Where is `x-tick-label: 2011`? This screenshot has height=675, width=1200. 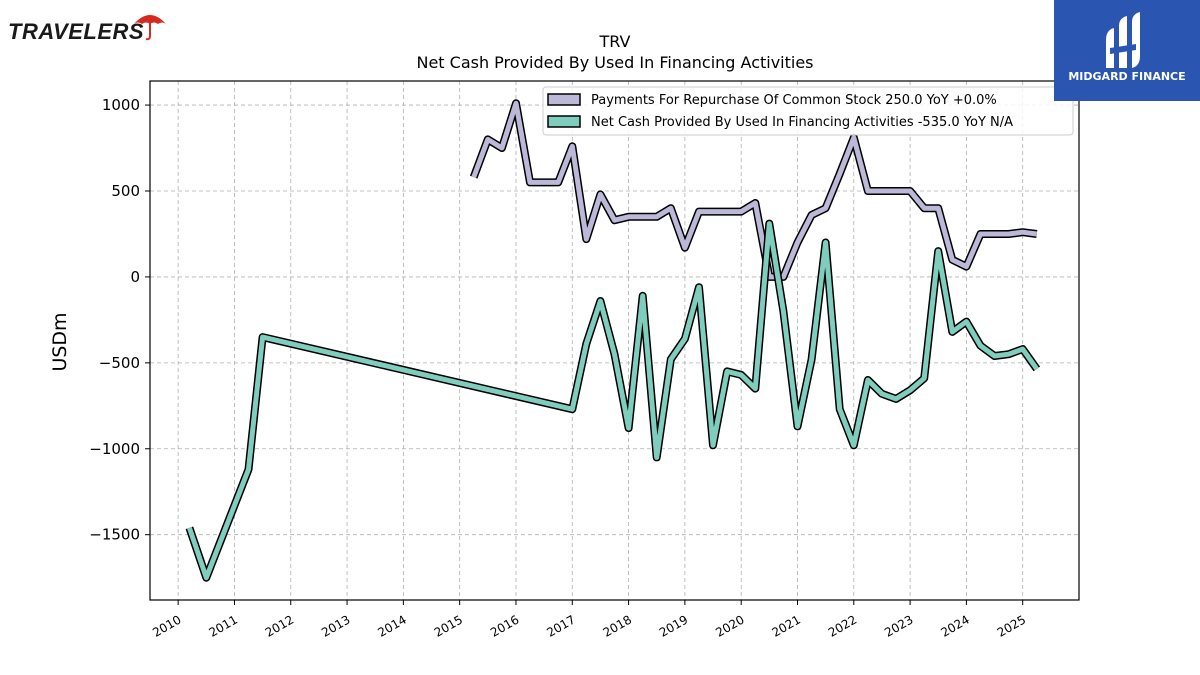 x-tick-label: 2011 is located at coordinates (223, 625).